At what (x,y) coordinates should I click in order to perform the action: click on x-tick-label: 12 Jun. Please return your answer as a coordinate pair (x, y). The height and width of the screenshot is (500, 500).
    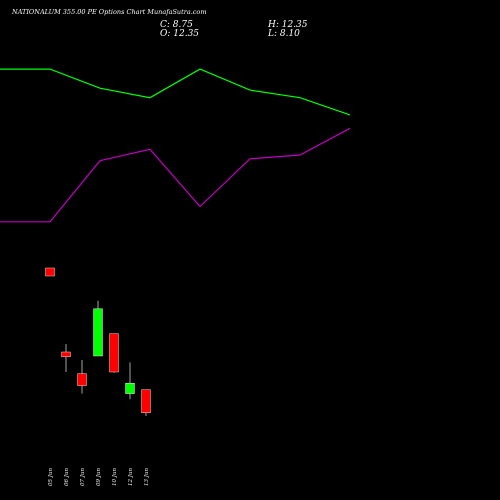
    Looking at the image, I should click on (131, 477).